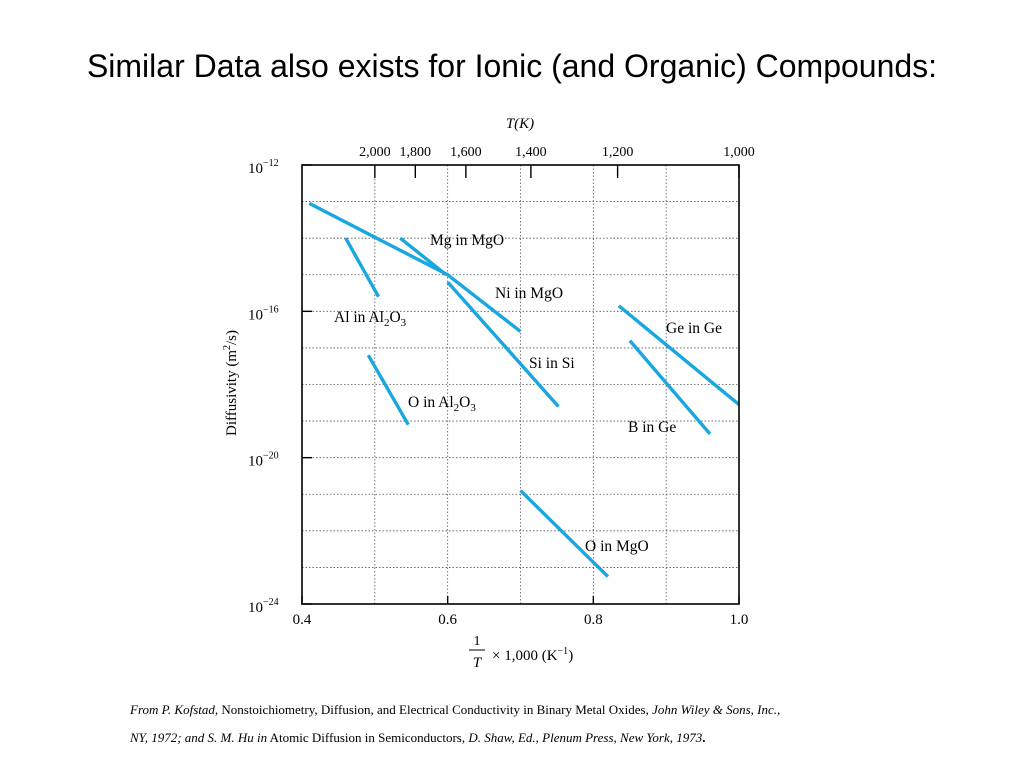 The width and height of the screenshot is (1024, 768). What do you see at coordinates (362, 267) in the screenshot?
I see `series-line-al-in-al2o3` at bounding box center [362, 267].